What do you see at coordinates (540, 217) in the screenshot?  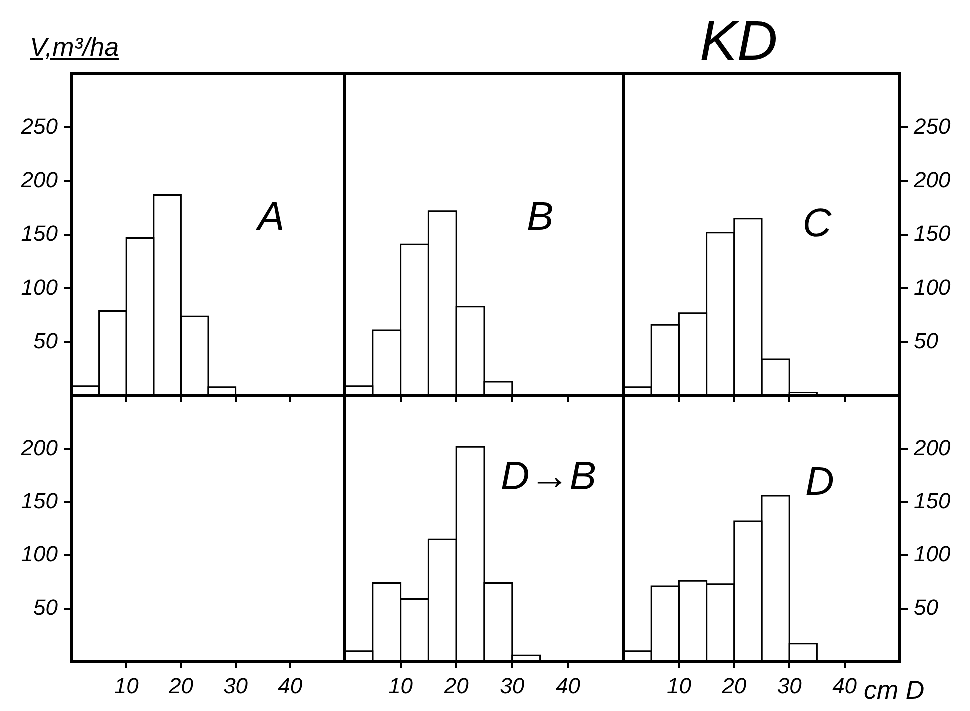 I see `annotation: B` at bounding box center [540, 217].